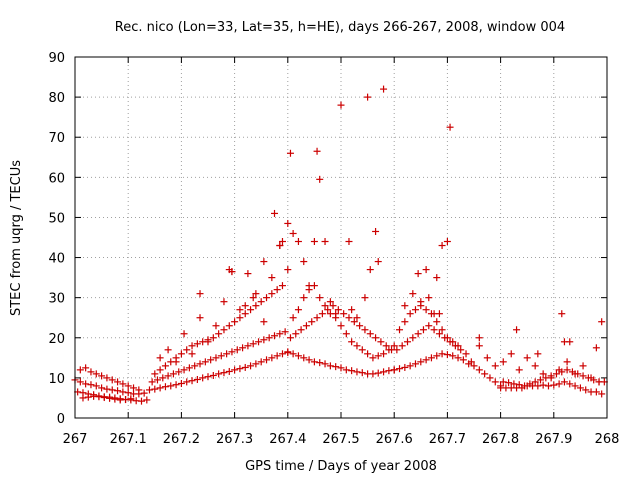  Describe the element at coordinates (56, 178) in the screenshot. I see `y-tick-label: 60` at that location.